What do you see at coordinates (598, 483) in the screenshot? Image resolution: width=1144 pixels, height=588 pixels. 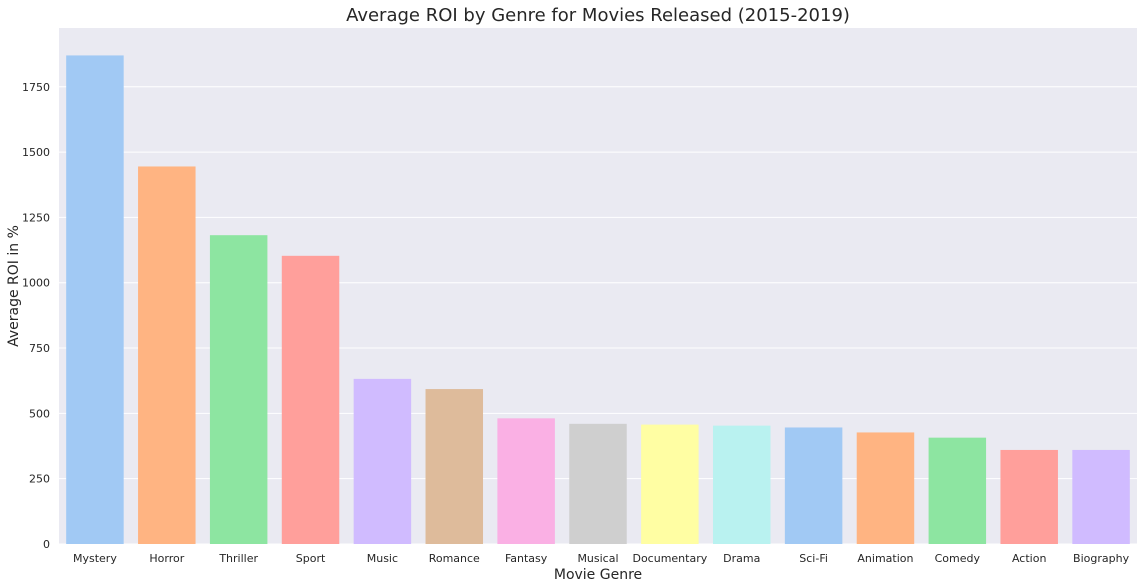 I see `bar-musical` at bounding box center [598, 483].